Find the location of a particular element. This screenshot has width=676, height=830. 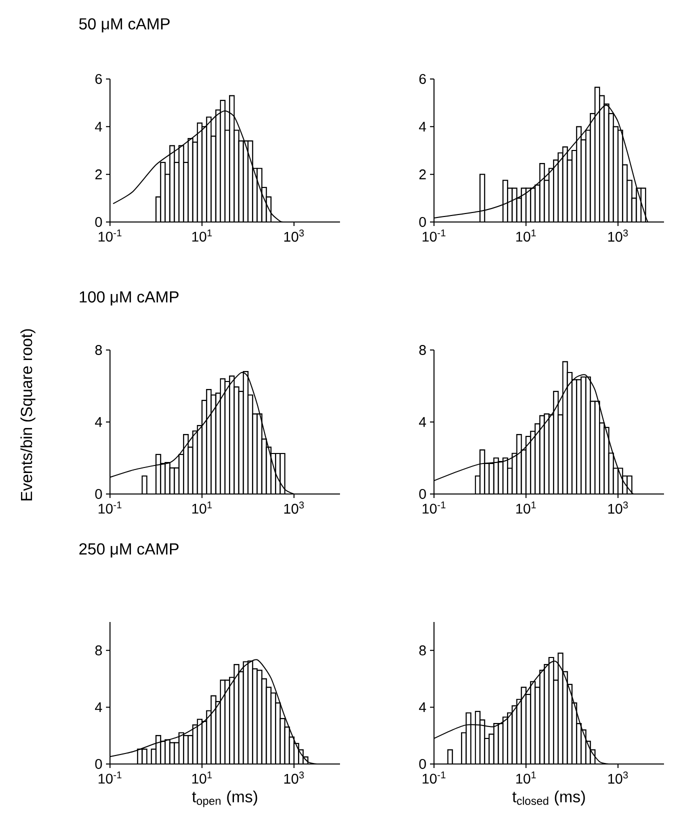

chart-title: 250 μM cAMP is located at coordinates (129, 550).